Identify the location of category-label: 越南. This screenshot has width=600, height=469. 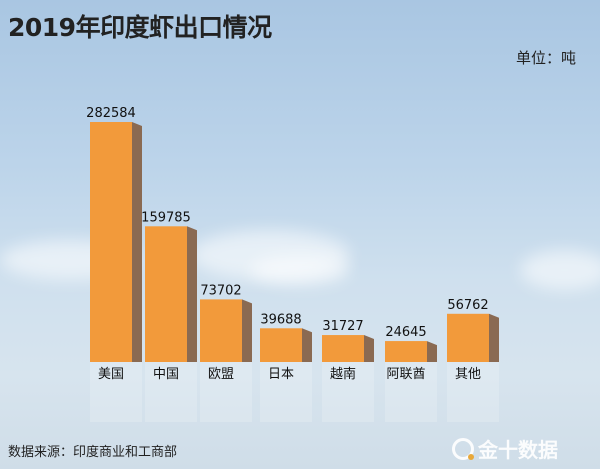
(343, 374).